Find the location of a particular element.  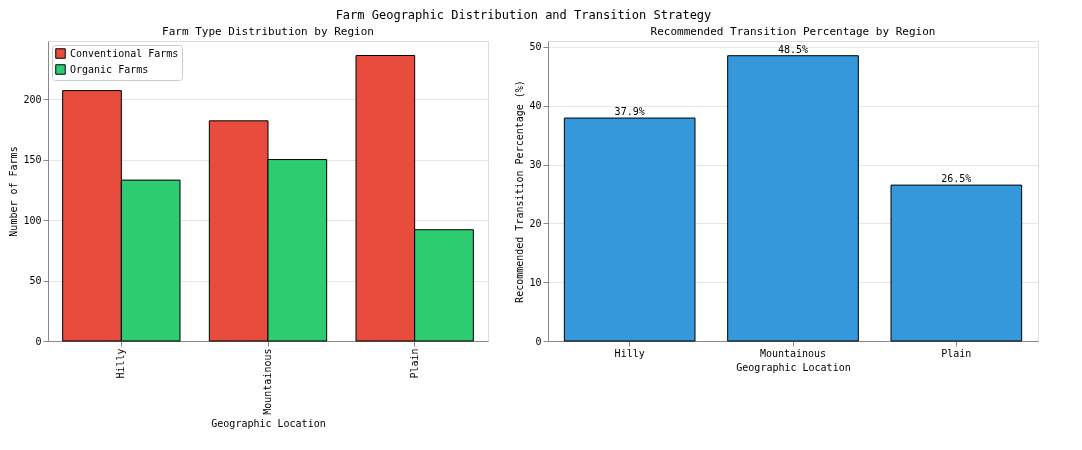

y-axis-title: Recommended Transition Percentage (%) is located at coordinates (520, 191).